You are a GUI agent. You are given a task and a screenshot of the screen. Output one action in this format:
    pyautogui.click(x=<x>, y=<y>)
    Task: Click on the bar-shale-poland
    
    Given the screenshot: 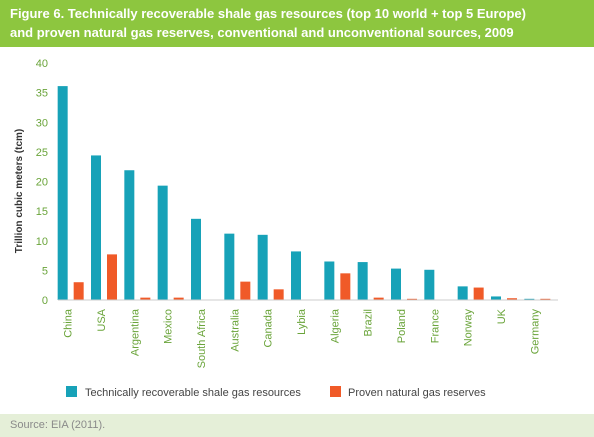 What is the action you would take?
    pyautogui.click(x=396, y=284)
    